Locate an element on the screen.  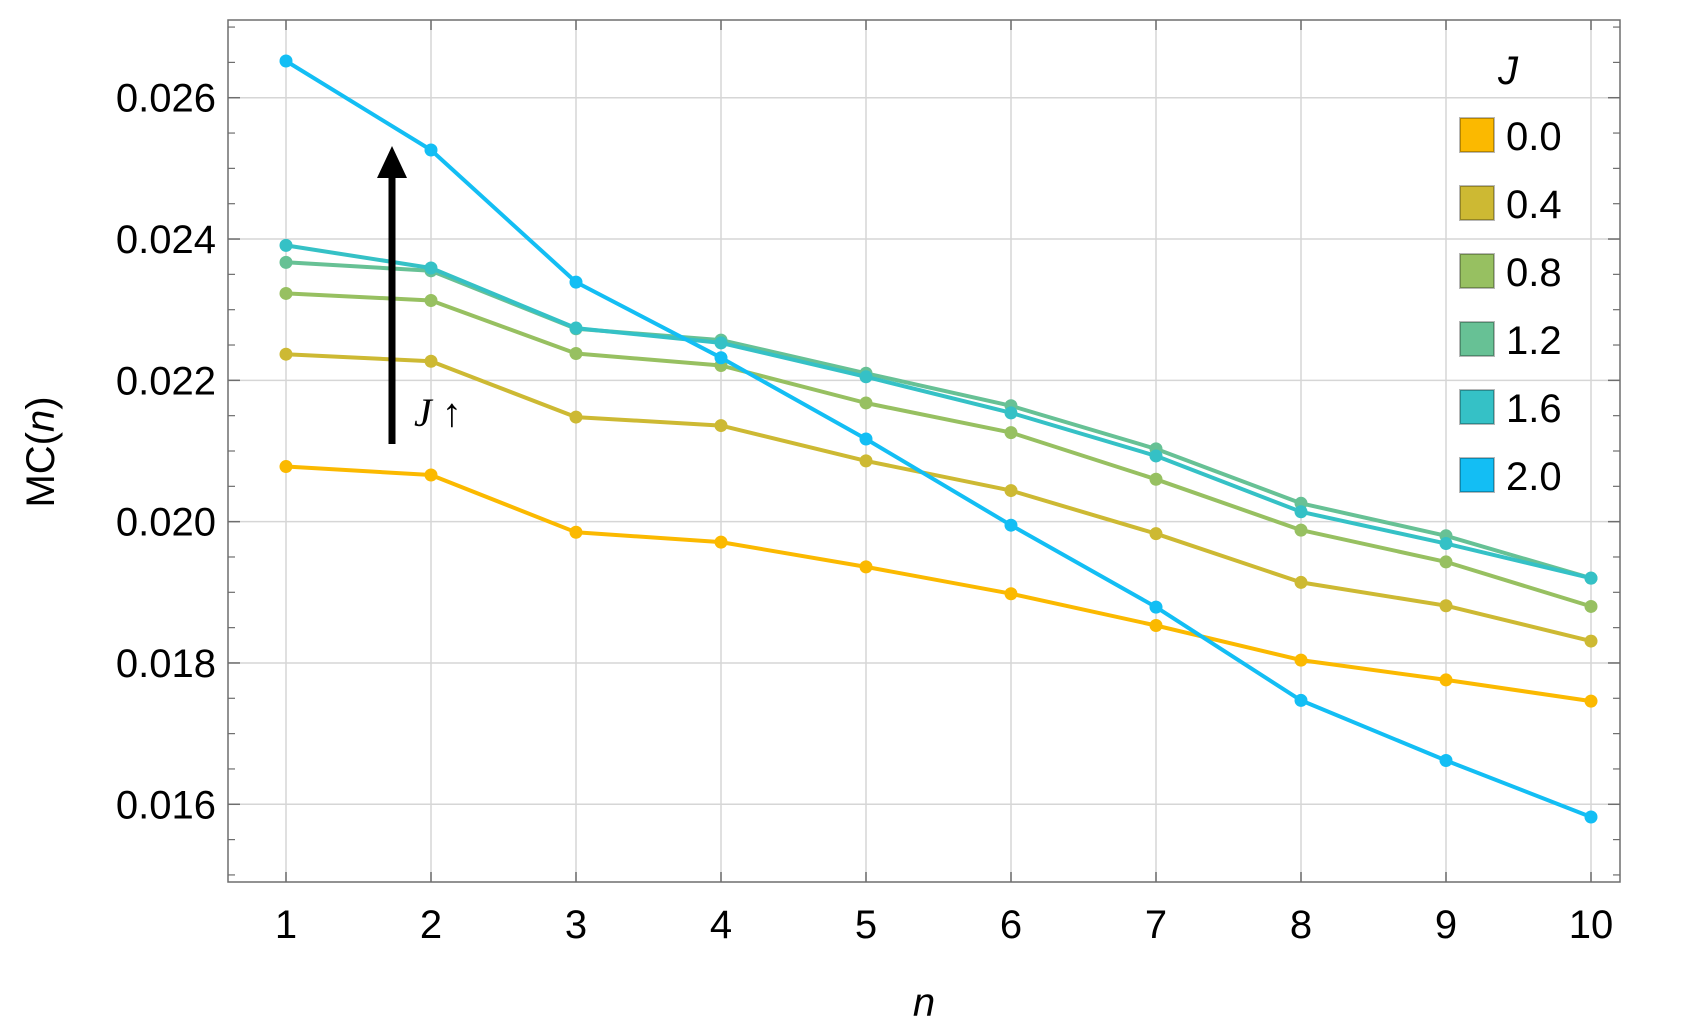
legend-item: 1.2 is located at coordinates (1510, 341).